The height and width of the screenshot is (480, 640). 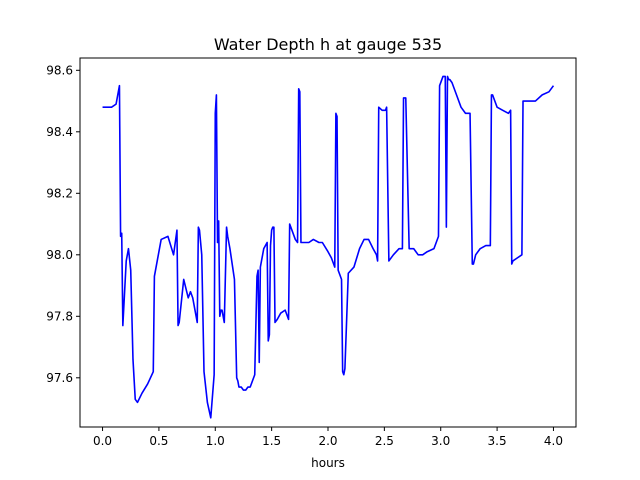 I want to click on chart-title: Water Depth h at gauge 535, so click(x=328, y=44).